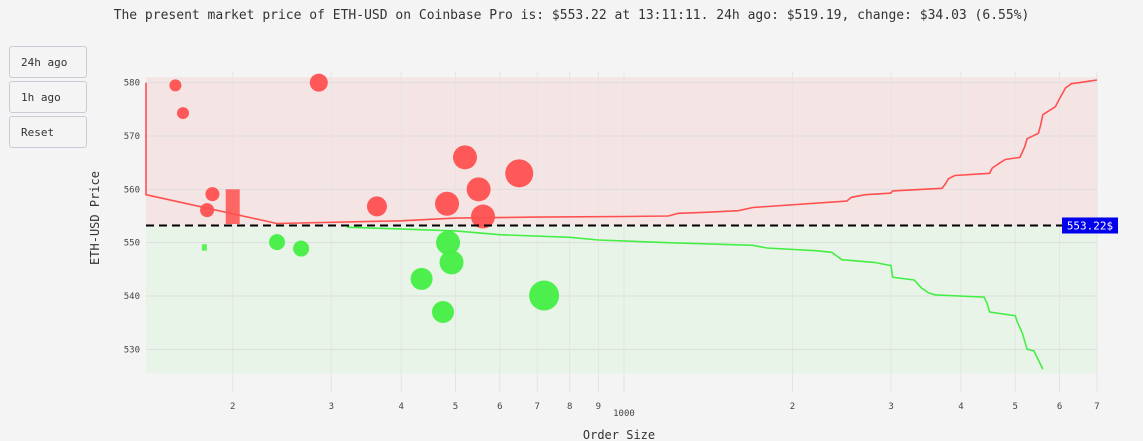  Describe the element at coordinates (624, 414) in the screenshot. I see `x-tick-label: 1000` at that location.